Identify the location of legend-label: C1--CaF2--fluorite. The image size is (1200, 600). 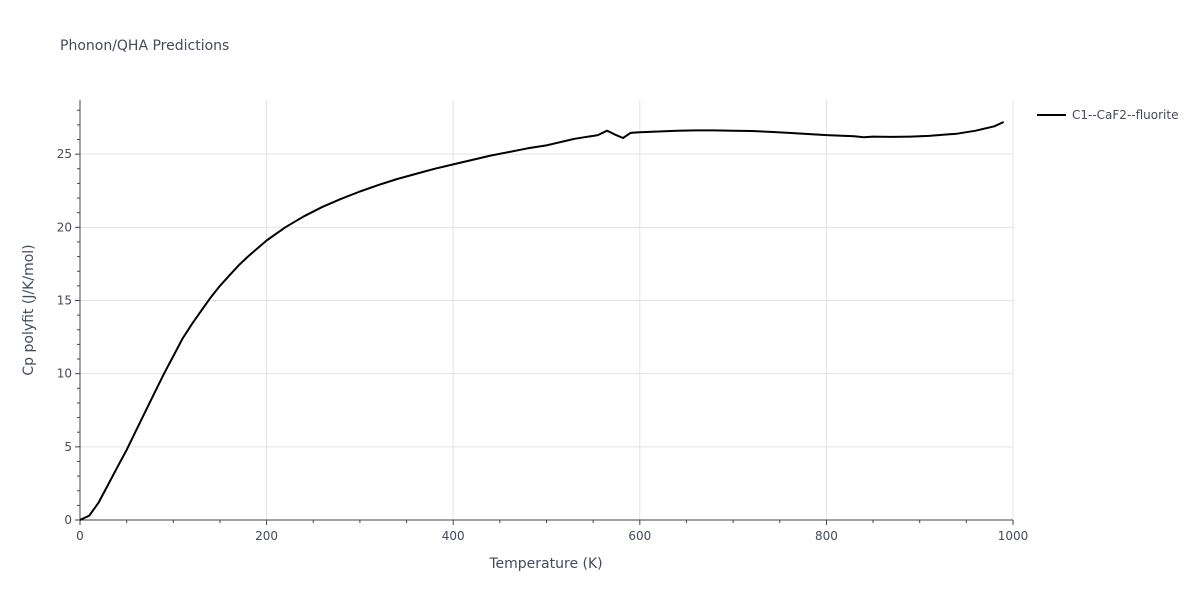
(1125, 115).